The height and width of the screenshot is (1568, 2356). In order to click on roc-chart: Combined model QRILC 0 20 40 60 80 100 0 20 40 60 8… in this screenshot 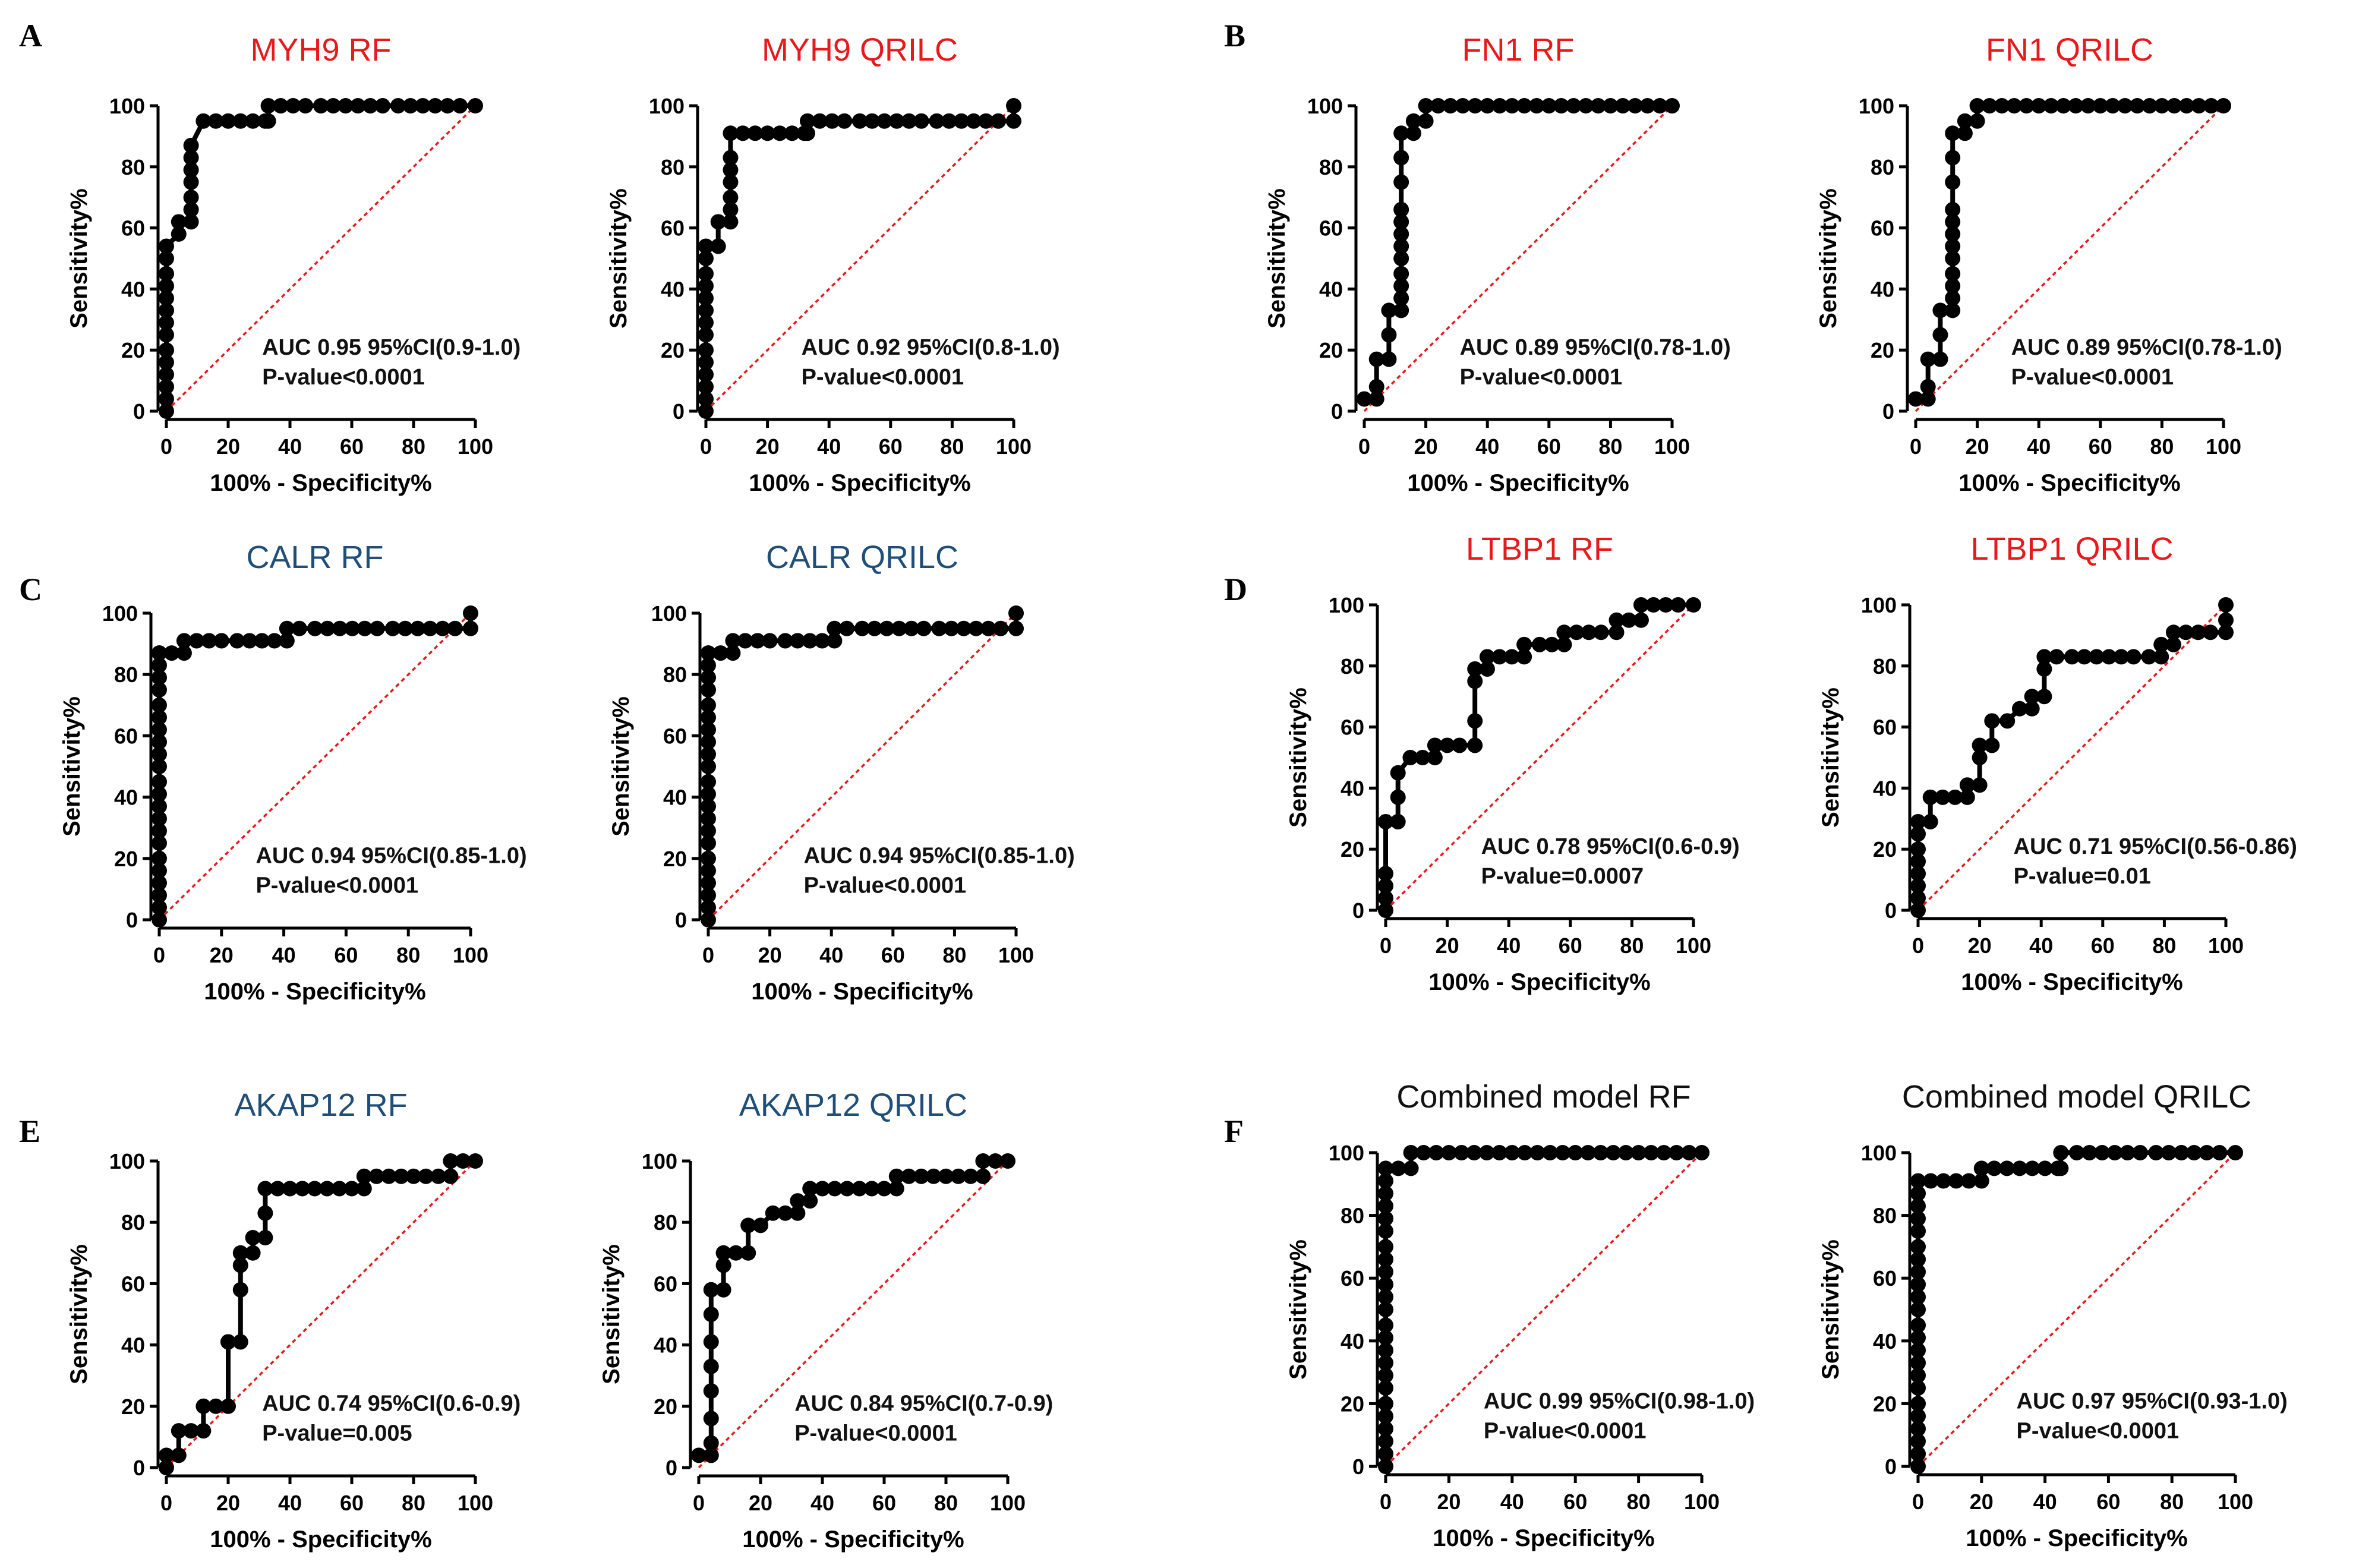, I will do `click(2053, 1315)`.